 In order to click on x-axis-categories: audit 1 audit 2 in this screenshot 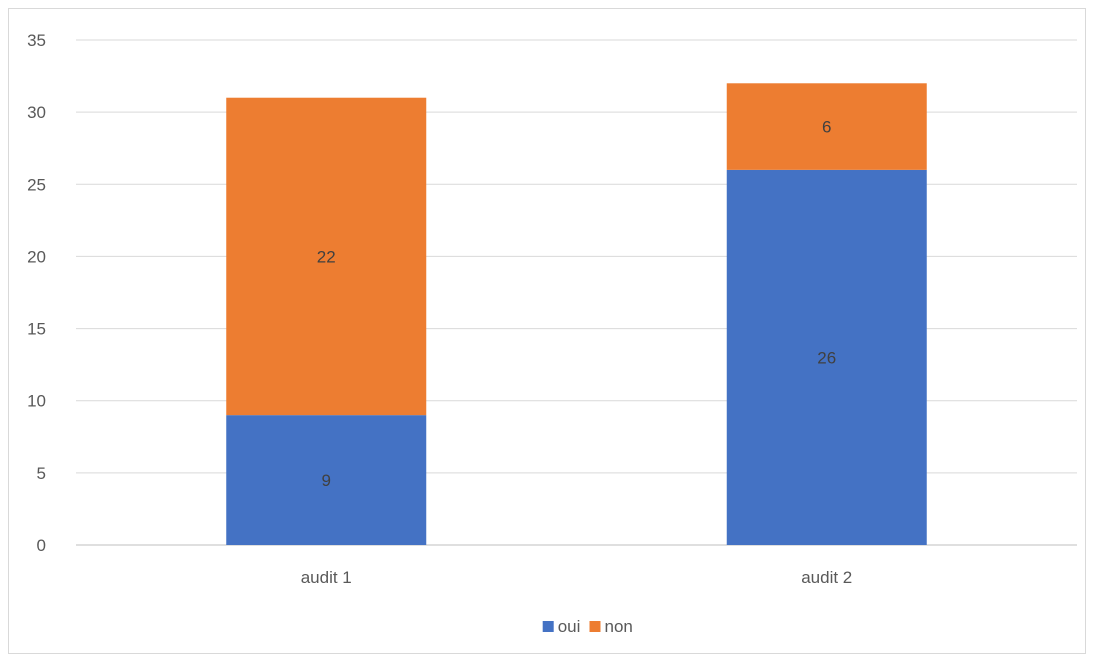, I will do `click(577, 577)`.